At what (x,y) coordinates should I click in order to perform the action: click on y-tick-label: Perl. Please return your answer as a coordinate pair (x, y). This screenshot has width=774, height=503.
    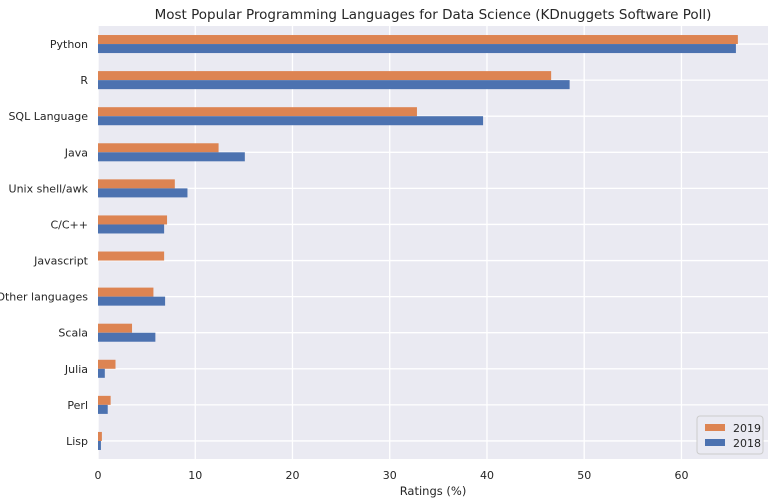
    Looking at the image, I should click on (77, 405).